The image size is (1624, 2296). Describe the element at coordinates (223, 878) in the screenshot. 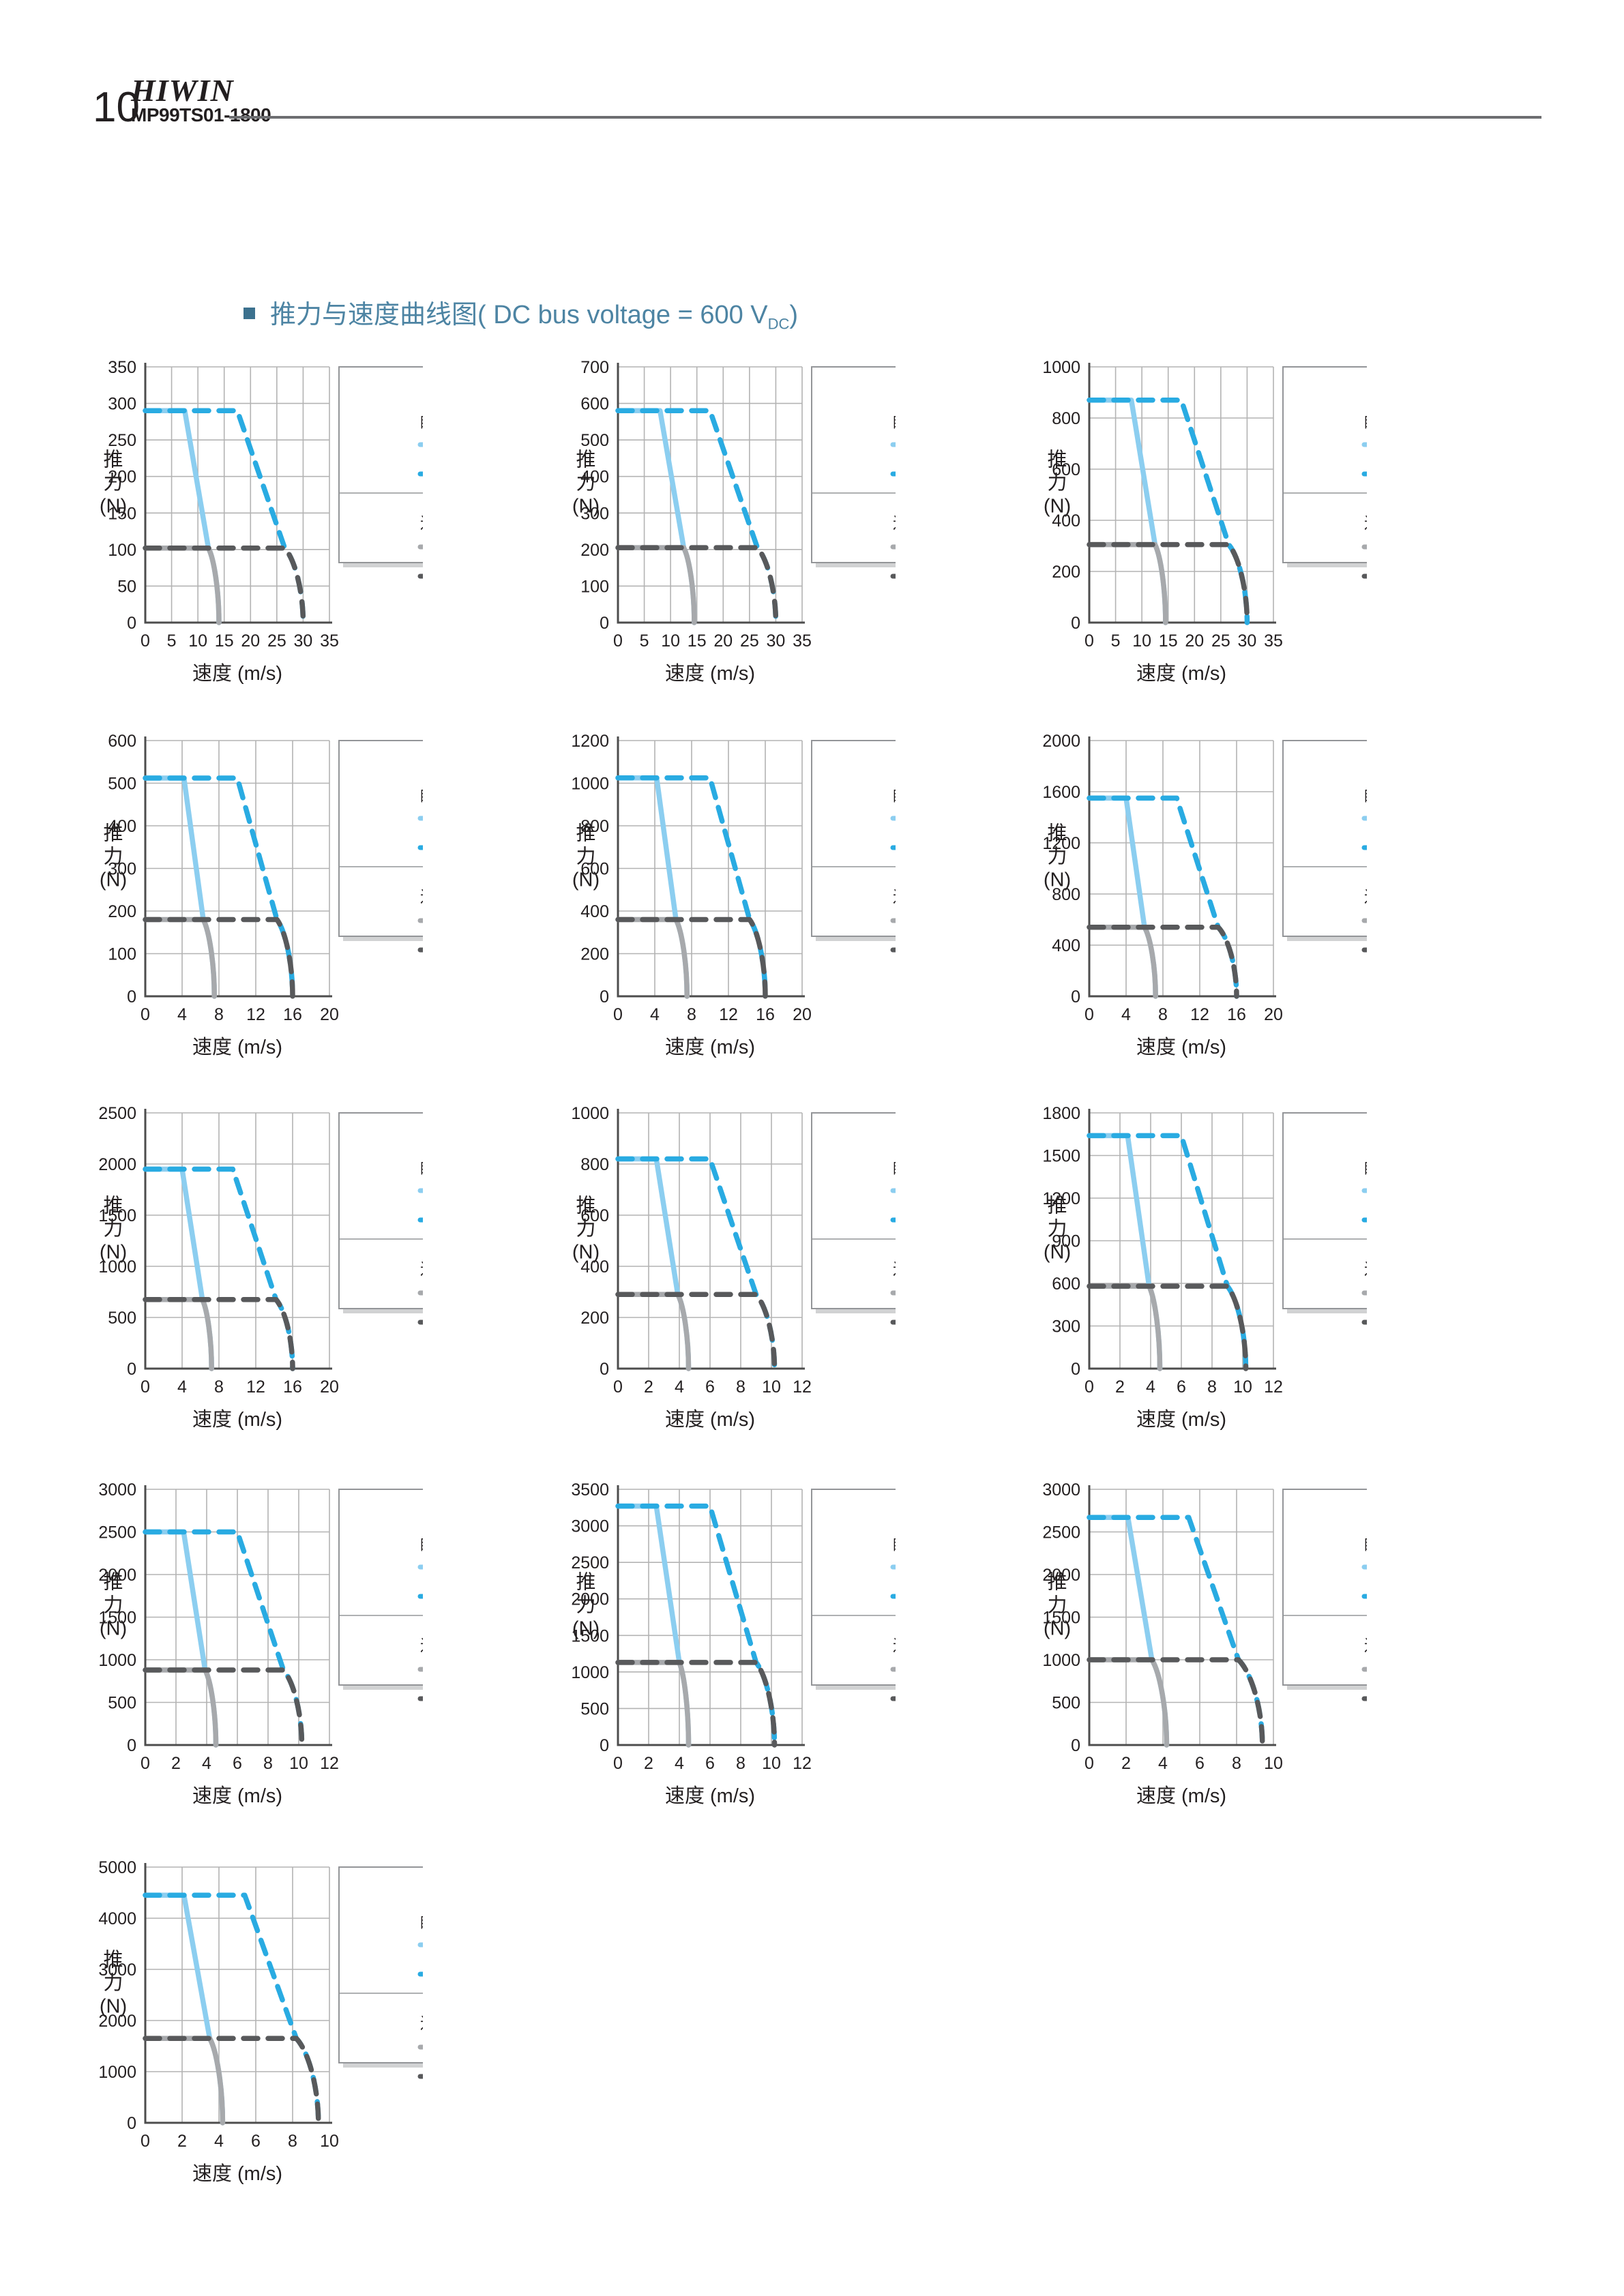

I see `axis-tick-labels: 0 100 200 300 400 500 600 0 4 8 12 16 20` at that location.